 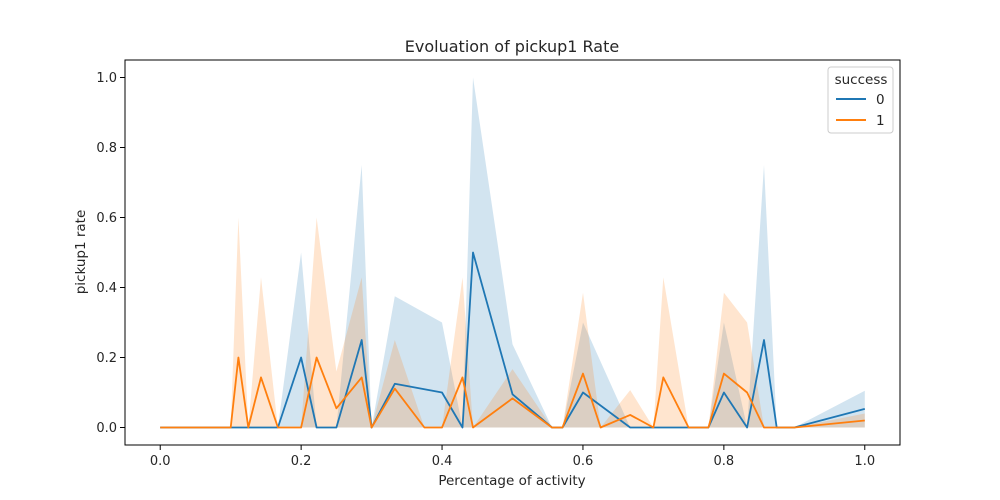 I want to click on x-tick-label: 0.8, so click(x=724, y=461).